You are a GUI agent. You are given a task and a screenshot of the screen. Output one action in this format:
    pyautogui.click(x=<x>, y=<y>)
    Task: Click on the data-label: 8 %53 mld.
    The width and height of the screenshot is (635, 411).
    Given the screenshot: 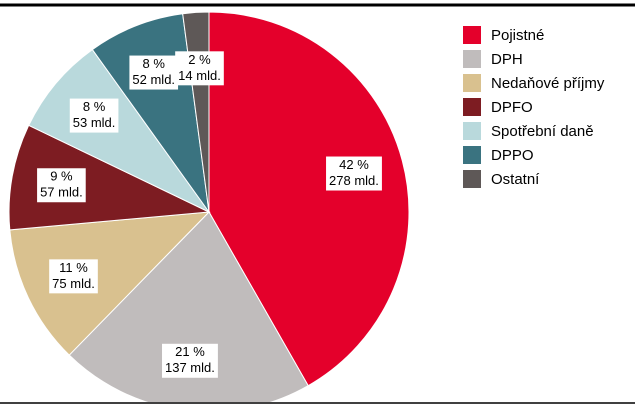 What is the action you would take?
    pyautogui.click(x=94, y=115)
    